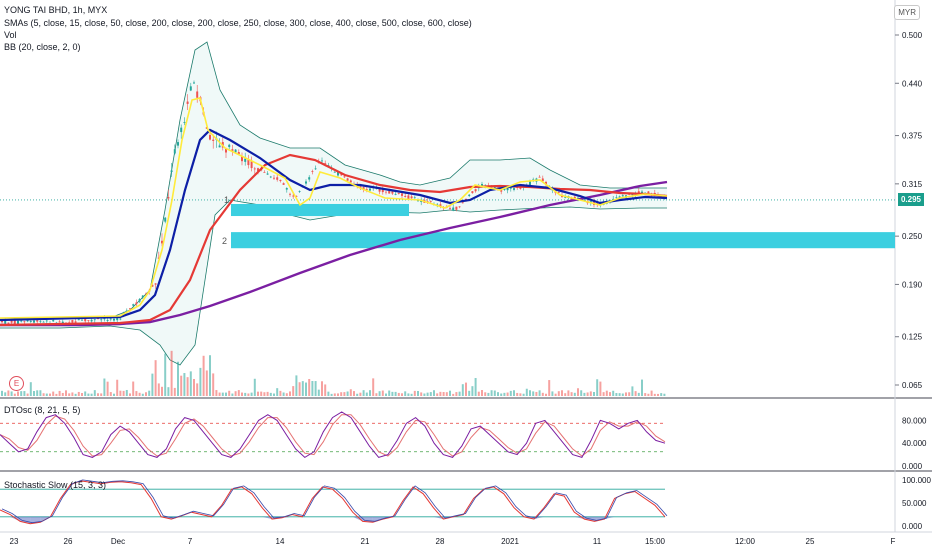 This screenshot has width=932, height=550. Describe the element at coordinates (916, 480) in the screenshot. I see `stochastic-tick-label: 100.000` at that location.